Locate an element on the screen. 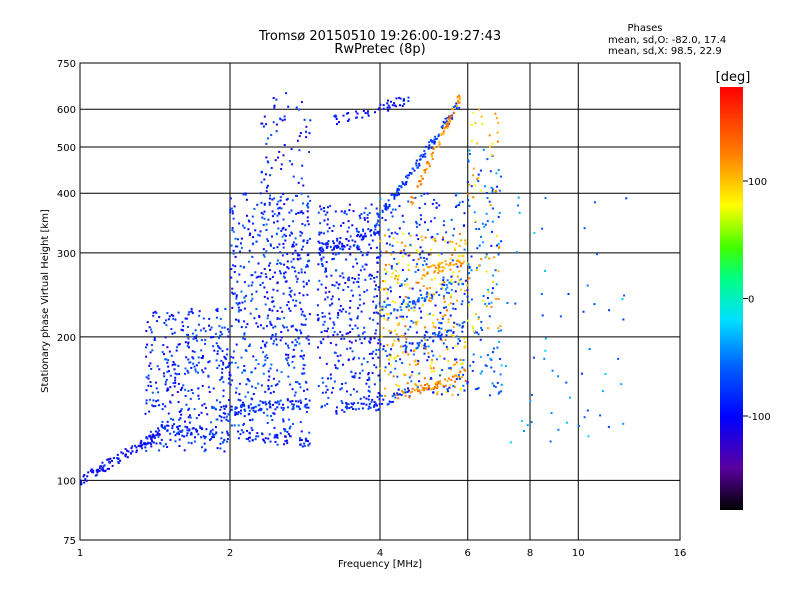 The image size is (800, 600). y-tick-label: 750 is located at coordinates (66, 64).